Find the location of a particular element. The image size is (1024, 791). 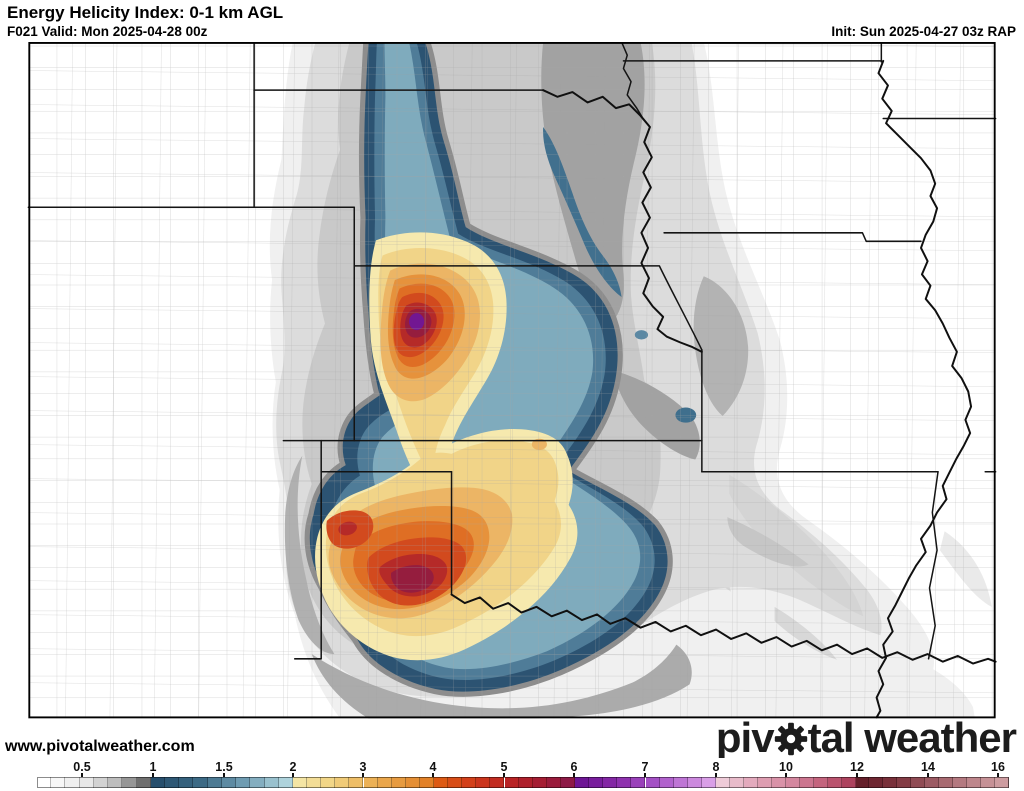

colorbar-tick-label: 5 is located at coordinates (504, 767).